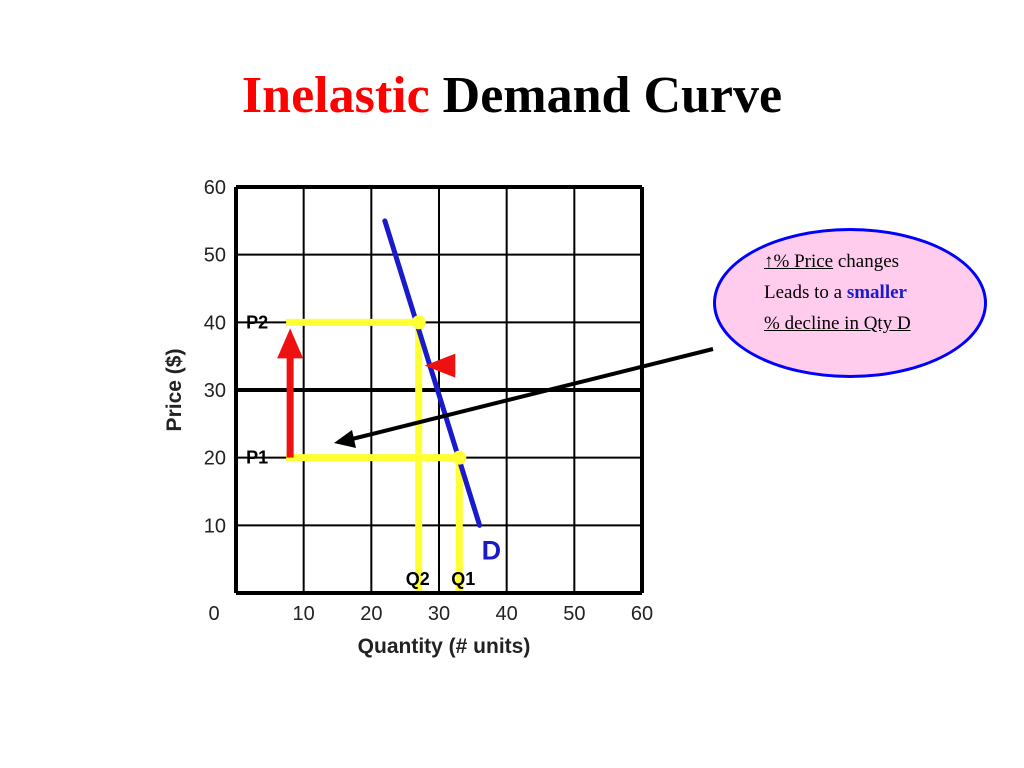 This screenshot has height=768, width=1024. What do you see at coordinates (215, 188) in the screenshot?
I see `y-tick-label-60: 60` at bounding box center [215, 188].